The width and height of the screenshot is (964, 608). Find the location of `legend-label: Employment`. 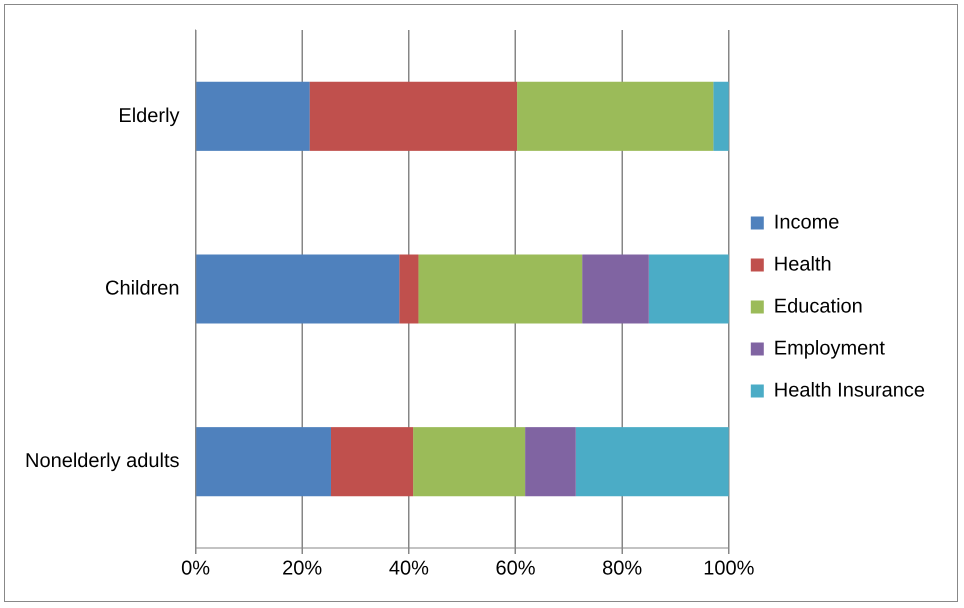

legend-label: Employment is located at coordinates (830, 349).